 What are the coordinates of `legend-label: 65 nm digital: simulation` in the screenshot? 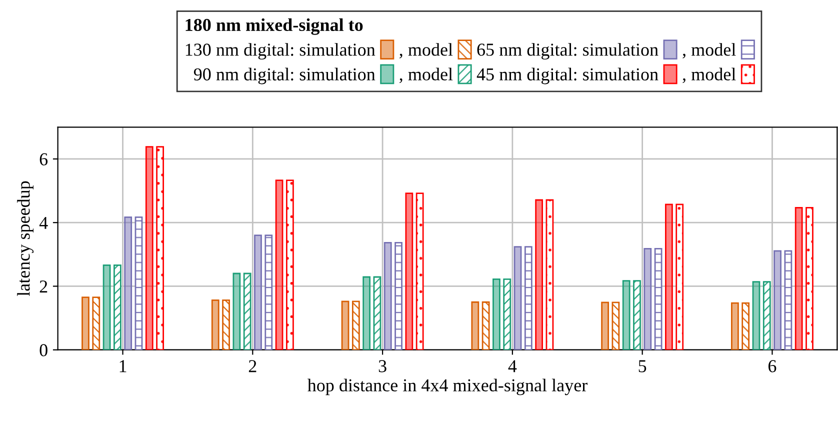 It's located at (567, 51).